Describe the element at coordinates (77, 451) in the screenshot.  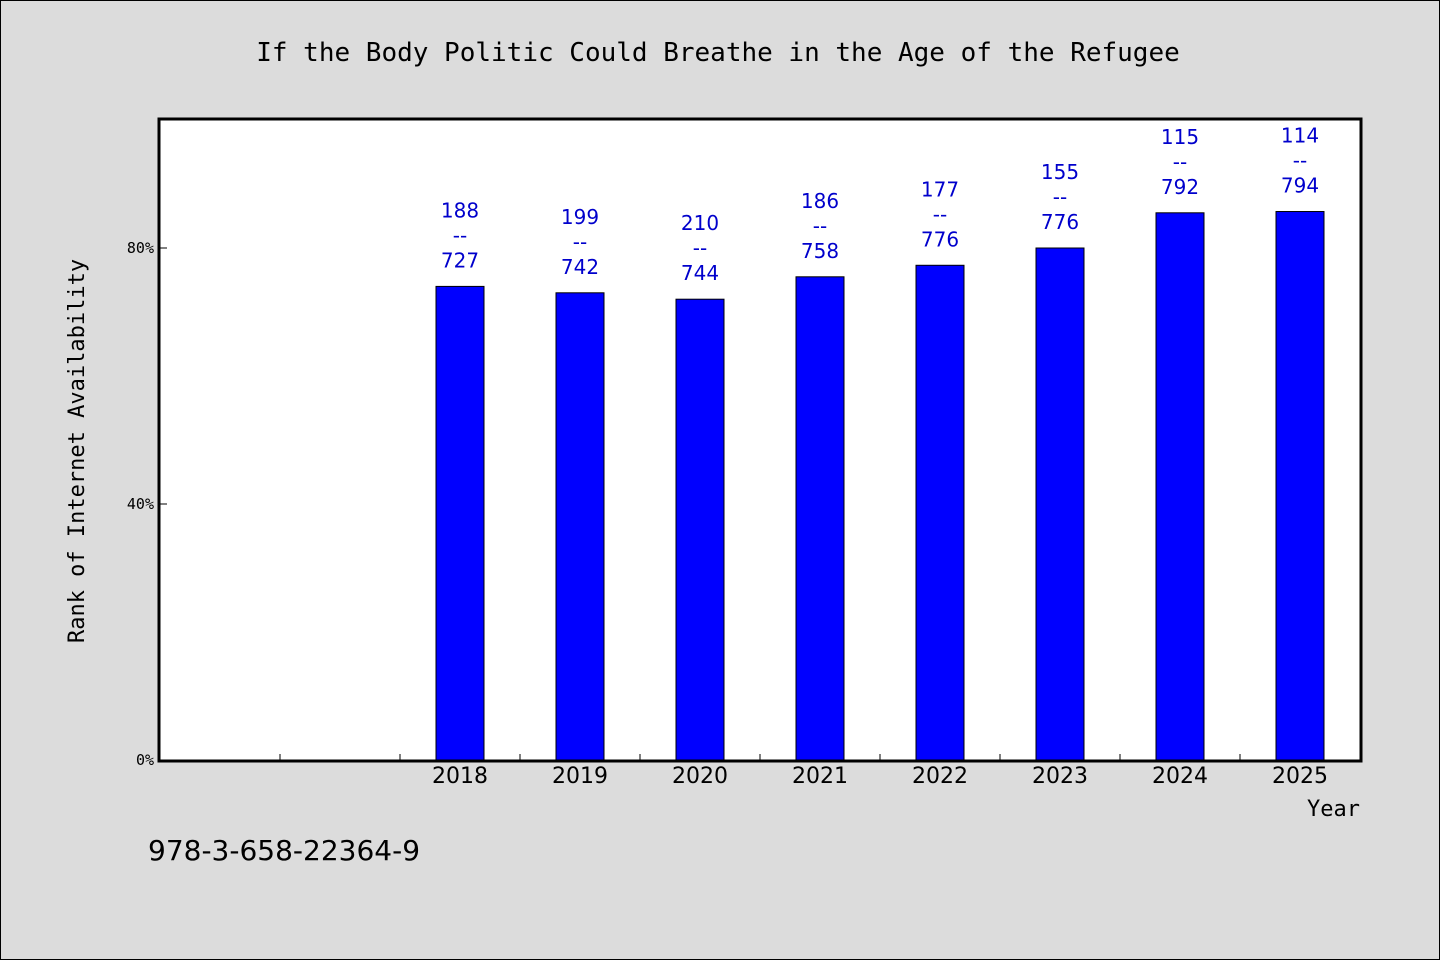
I see `y-axis-label: Rank of Internet Availability` at that location.